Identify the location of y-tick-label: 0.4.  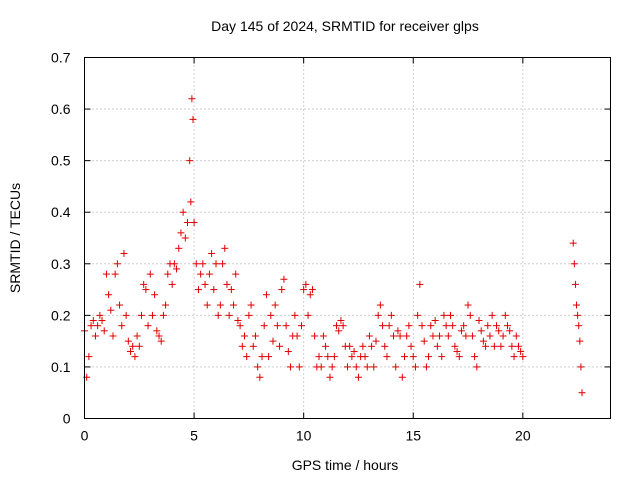
(61, 212).